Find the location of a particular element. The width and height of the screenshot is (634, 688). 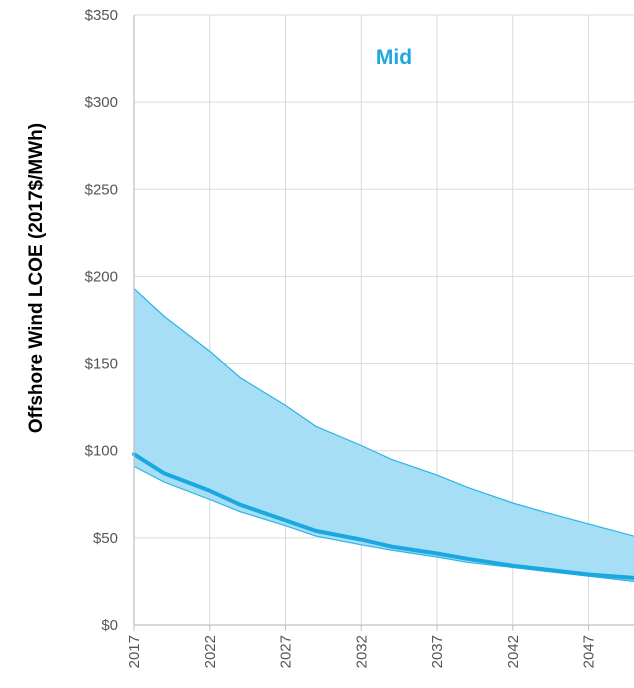

y-axis-label: Offshore Wind LCOE (2017$/MWh) is located at coordinates (36, 278).